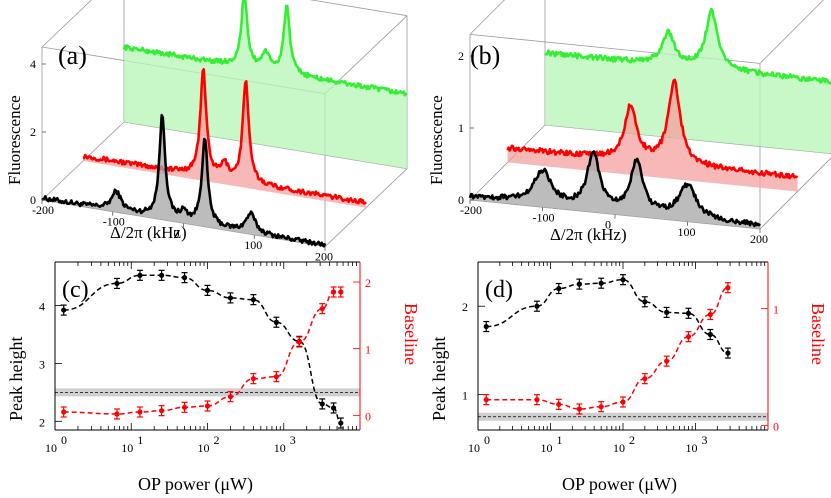 Image resolution: width=831 pixels, height=498 pixels. What do you see at coordinates (411, 334) in the screenshot?
I see `panel-c-y2label: Baseline` at bounding box center [411, 334].